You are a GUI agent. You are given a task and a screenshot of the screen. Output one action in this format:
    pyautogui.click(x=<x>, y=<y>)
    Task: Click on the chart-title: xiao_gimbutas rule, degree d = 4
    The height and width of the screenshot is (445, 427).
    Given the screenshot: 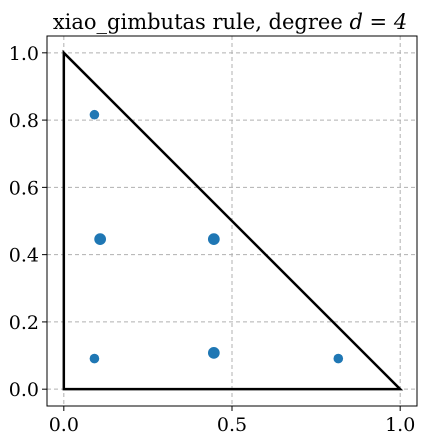 What is the action you would take?
    pyautogui.click(x=230, y=22)
    